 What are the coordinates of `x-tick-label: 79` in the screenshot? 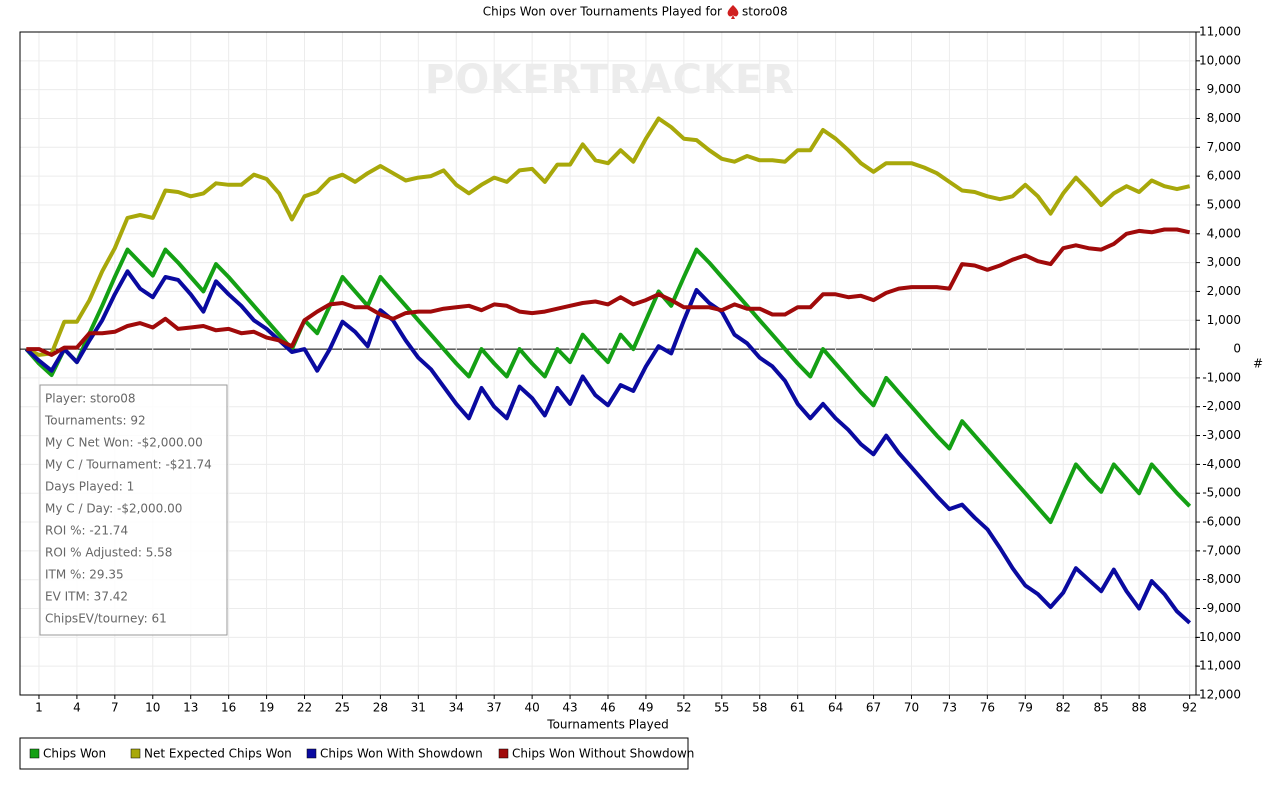 It's located at (1025, 708).